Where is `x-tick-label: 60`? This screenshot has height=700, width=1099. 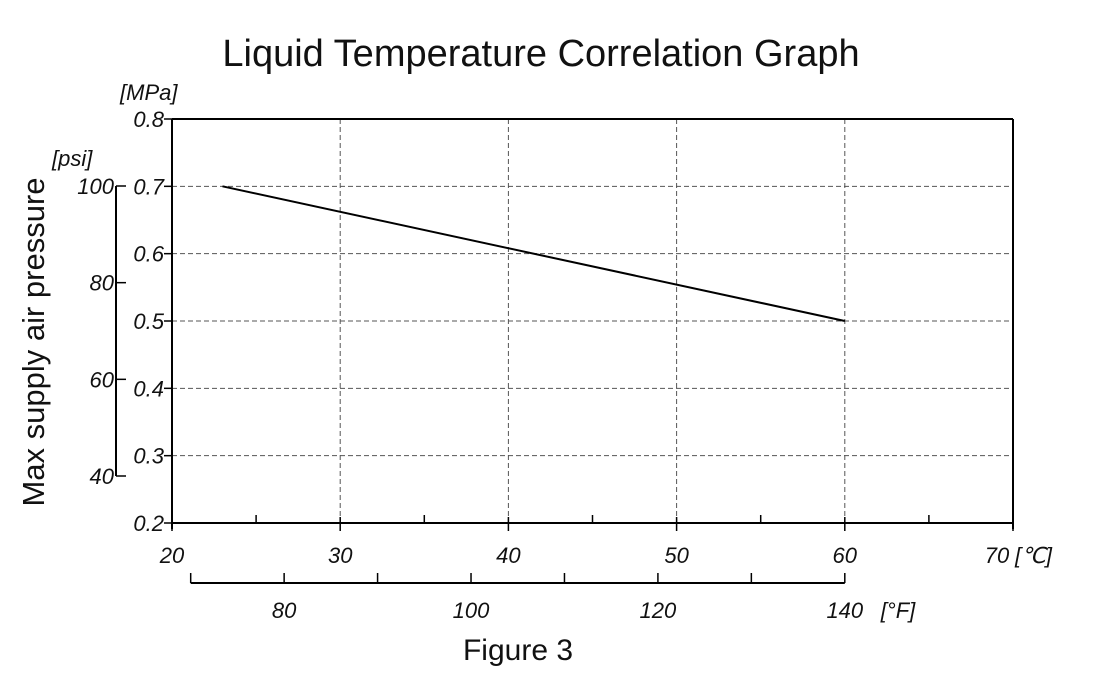 x-tick-label: 60 is located at coordinates (845, 555).